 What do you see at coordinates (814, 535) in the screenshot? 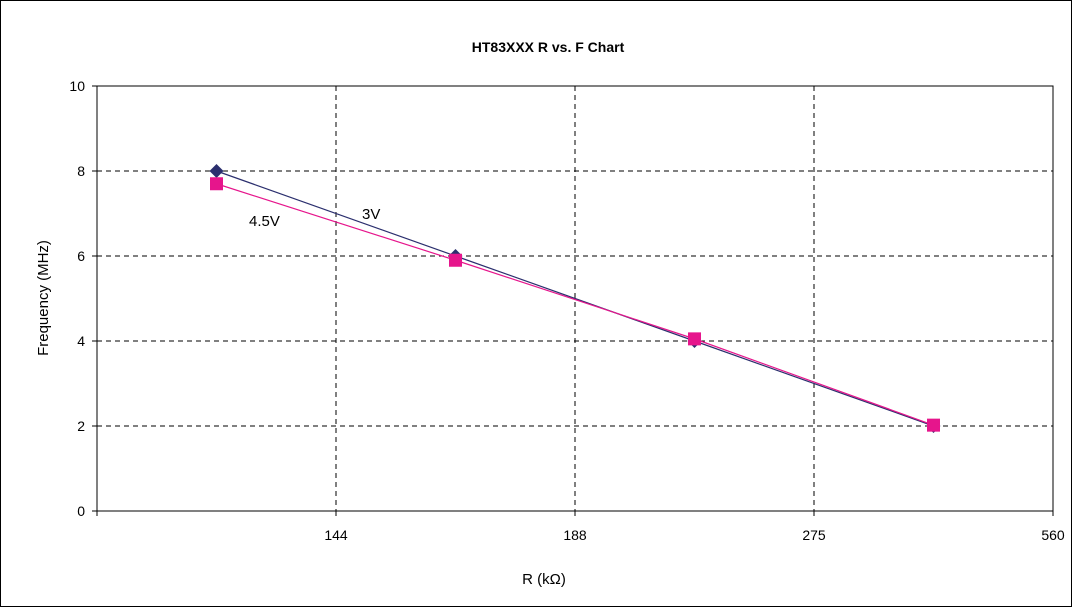
I see `x-tick-label: 275` at bounding box center [814, 535].